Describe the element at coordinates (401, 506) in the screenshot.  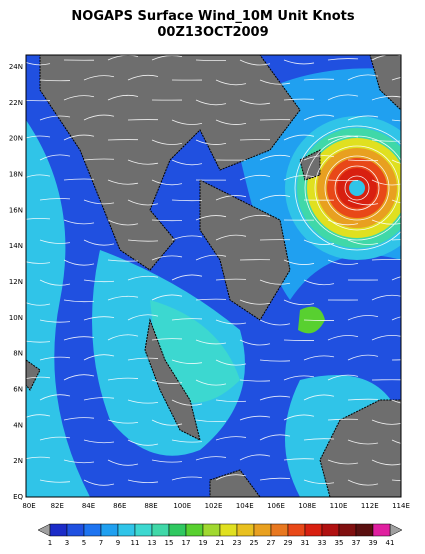
I see `lon-label: 114E` at that location.